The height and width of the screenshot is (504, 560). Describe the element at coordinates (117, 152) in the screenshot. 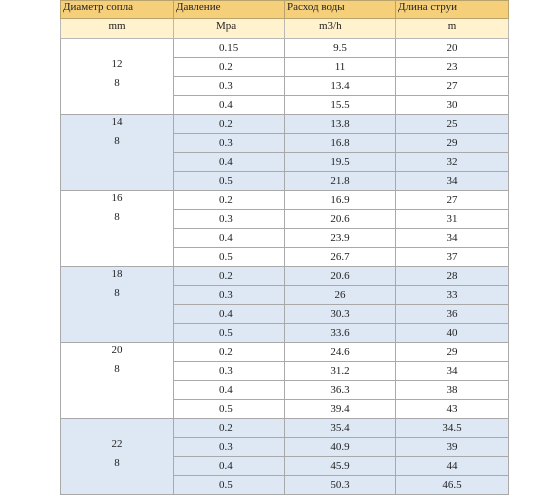

I see `diameter-cell: 14 8` at that location.